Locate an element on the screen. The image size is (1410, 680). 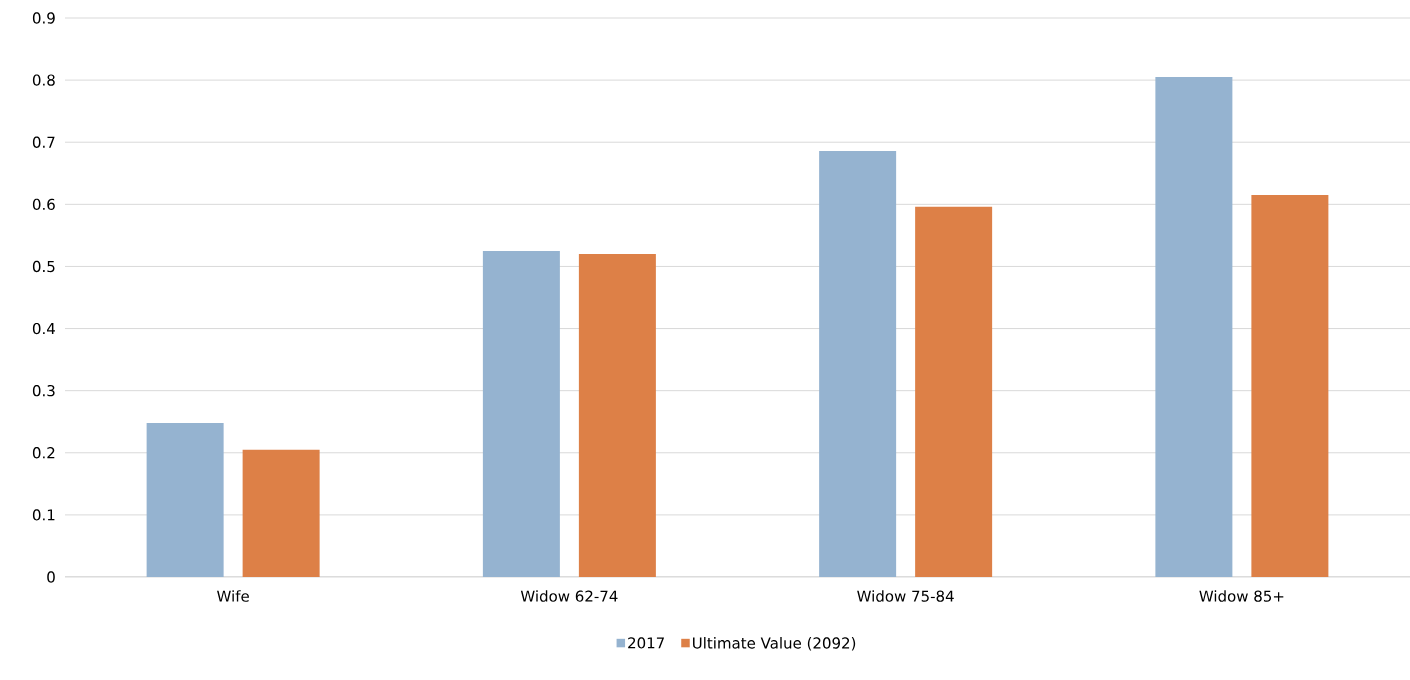
x-tick-label: Wife is located at coordinates (233, 596).